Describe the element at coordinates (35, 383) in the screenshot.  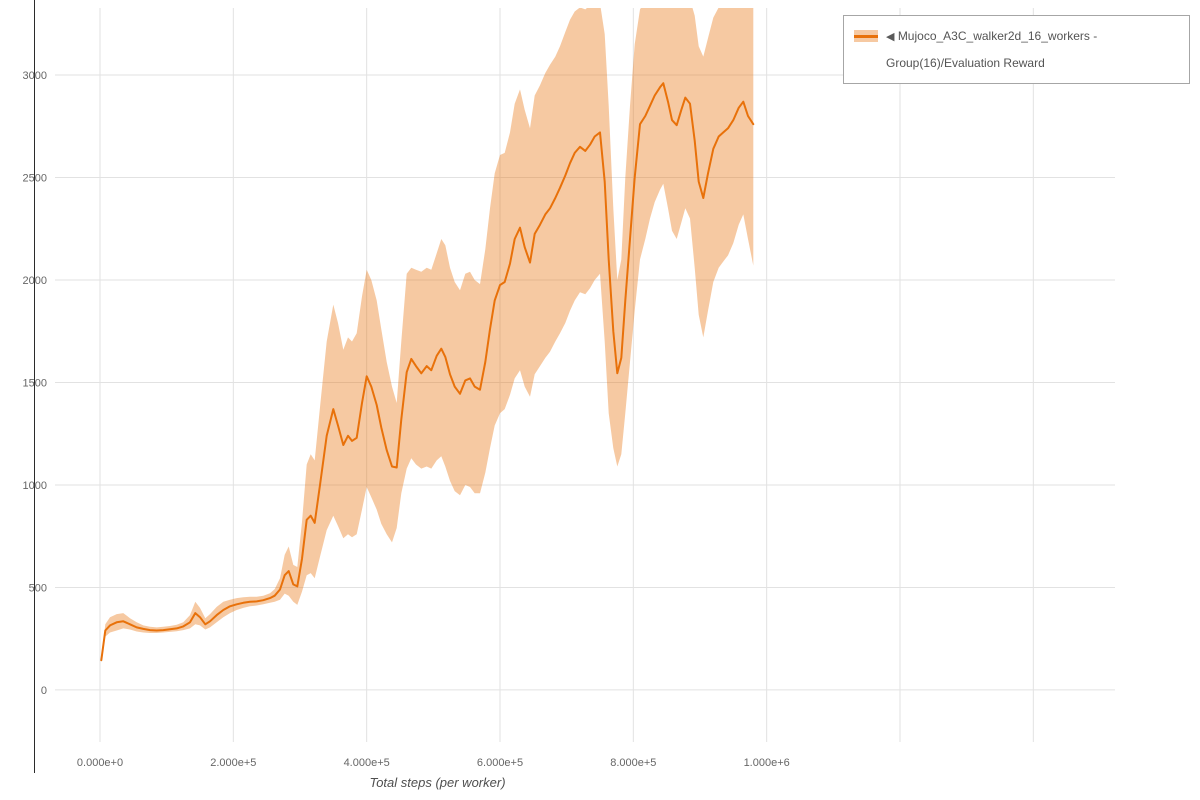
I see `y-tick-label: 1500` at that location.